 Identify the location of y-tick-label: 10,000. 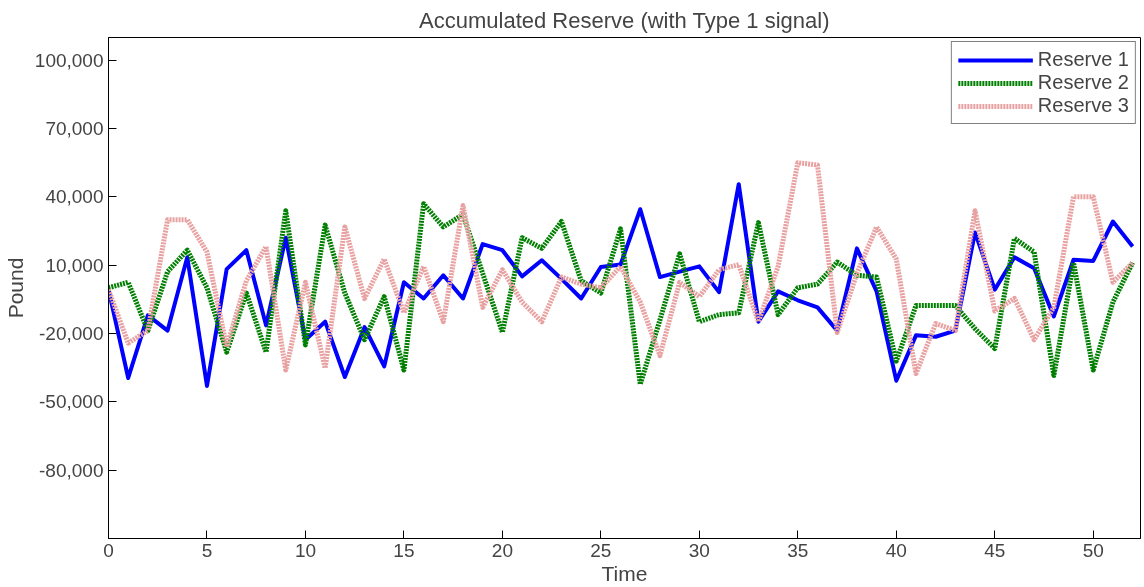
(74, 265).